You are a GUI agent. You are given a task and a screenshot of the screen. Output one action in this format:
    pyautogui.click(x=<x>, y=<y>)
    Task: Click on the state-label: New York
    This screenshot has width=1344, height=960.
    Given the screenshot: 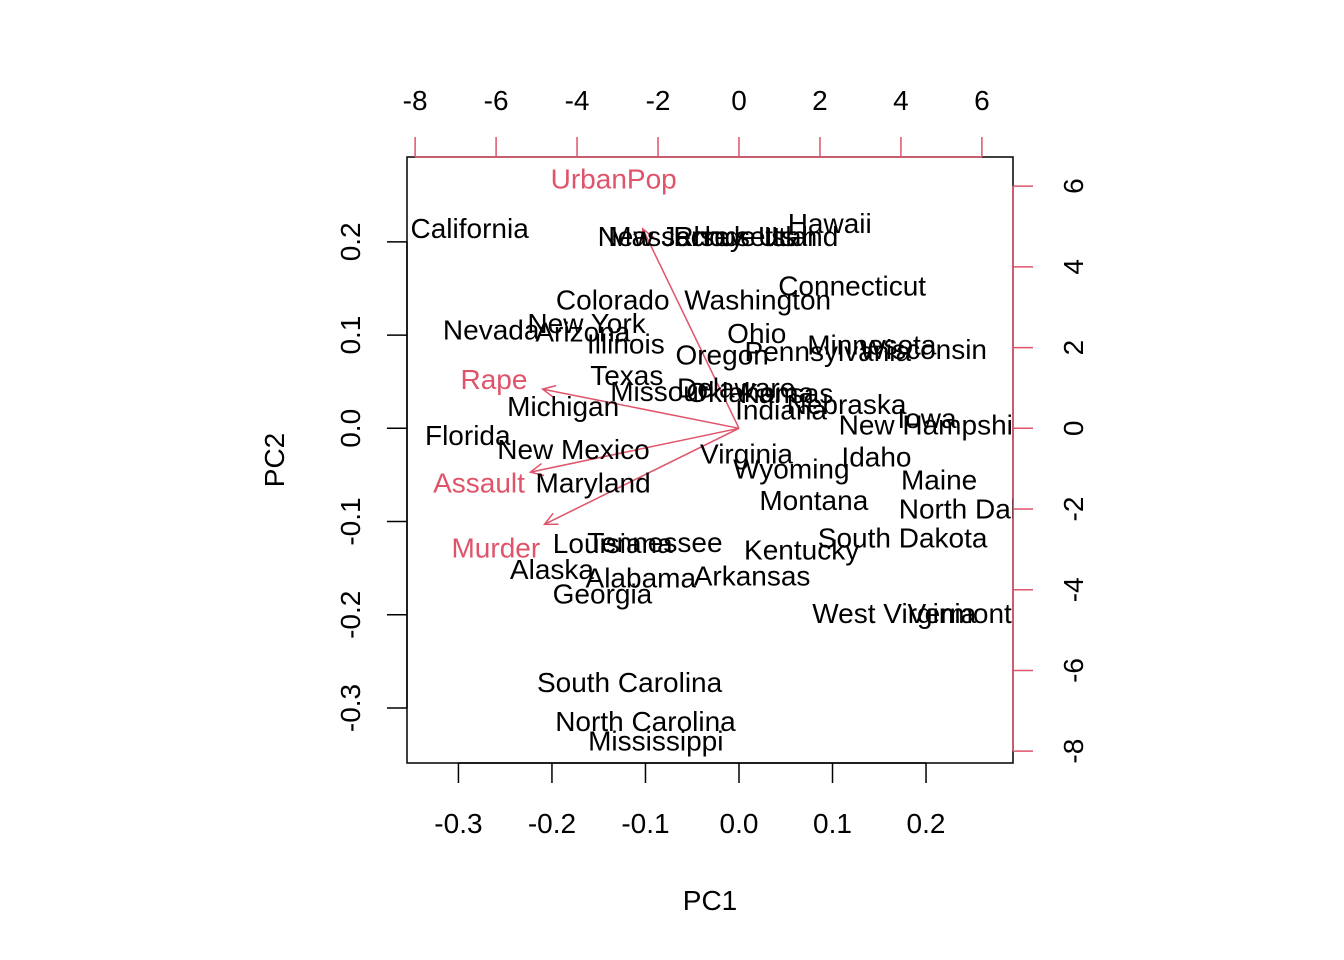 What is the action you would take?
    pyautogui.click(x=586, y=323)
    